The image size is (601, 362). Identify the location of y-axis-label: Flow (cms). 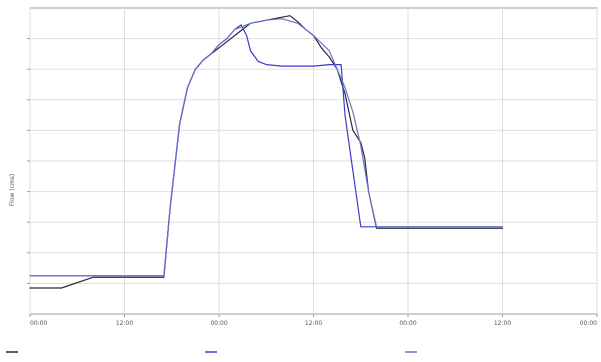
(12, 190).